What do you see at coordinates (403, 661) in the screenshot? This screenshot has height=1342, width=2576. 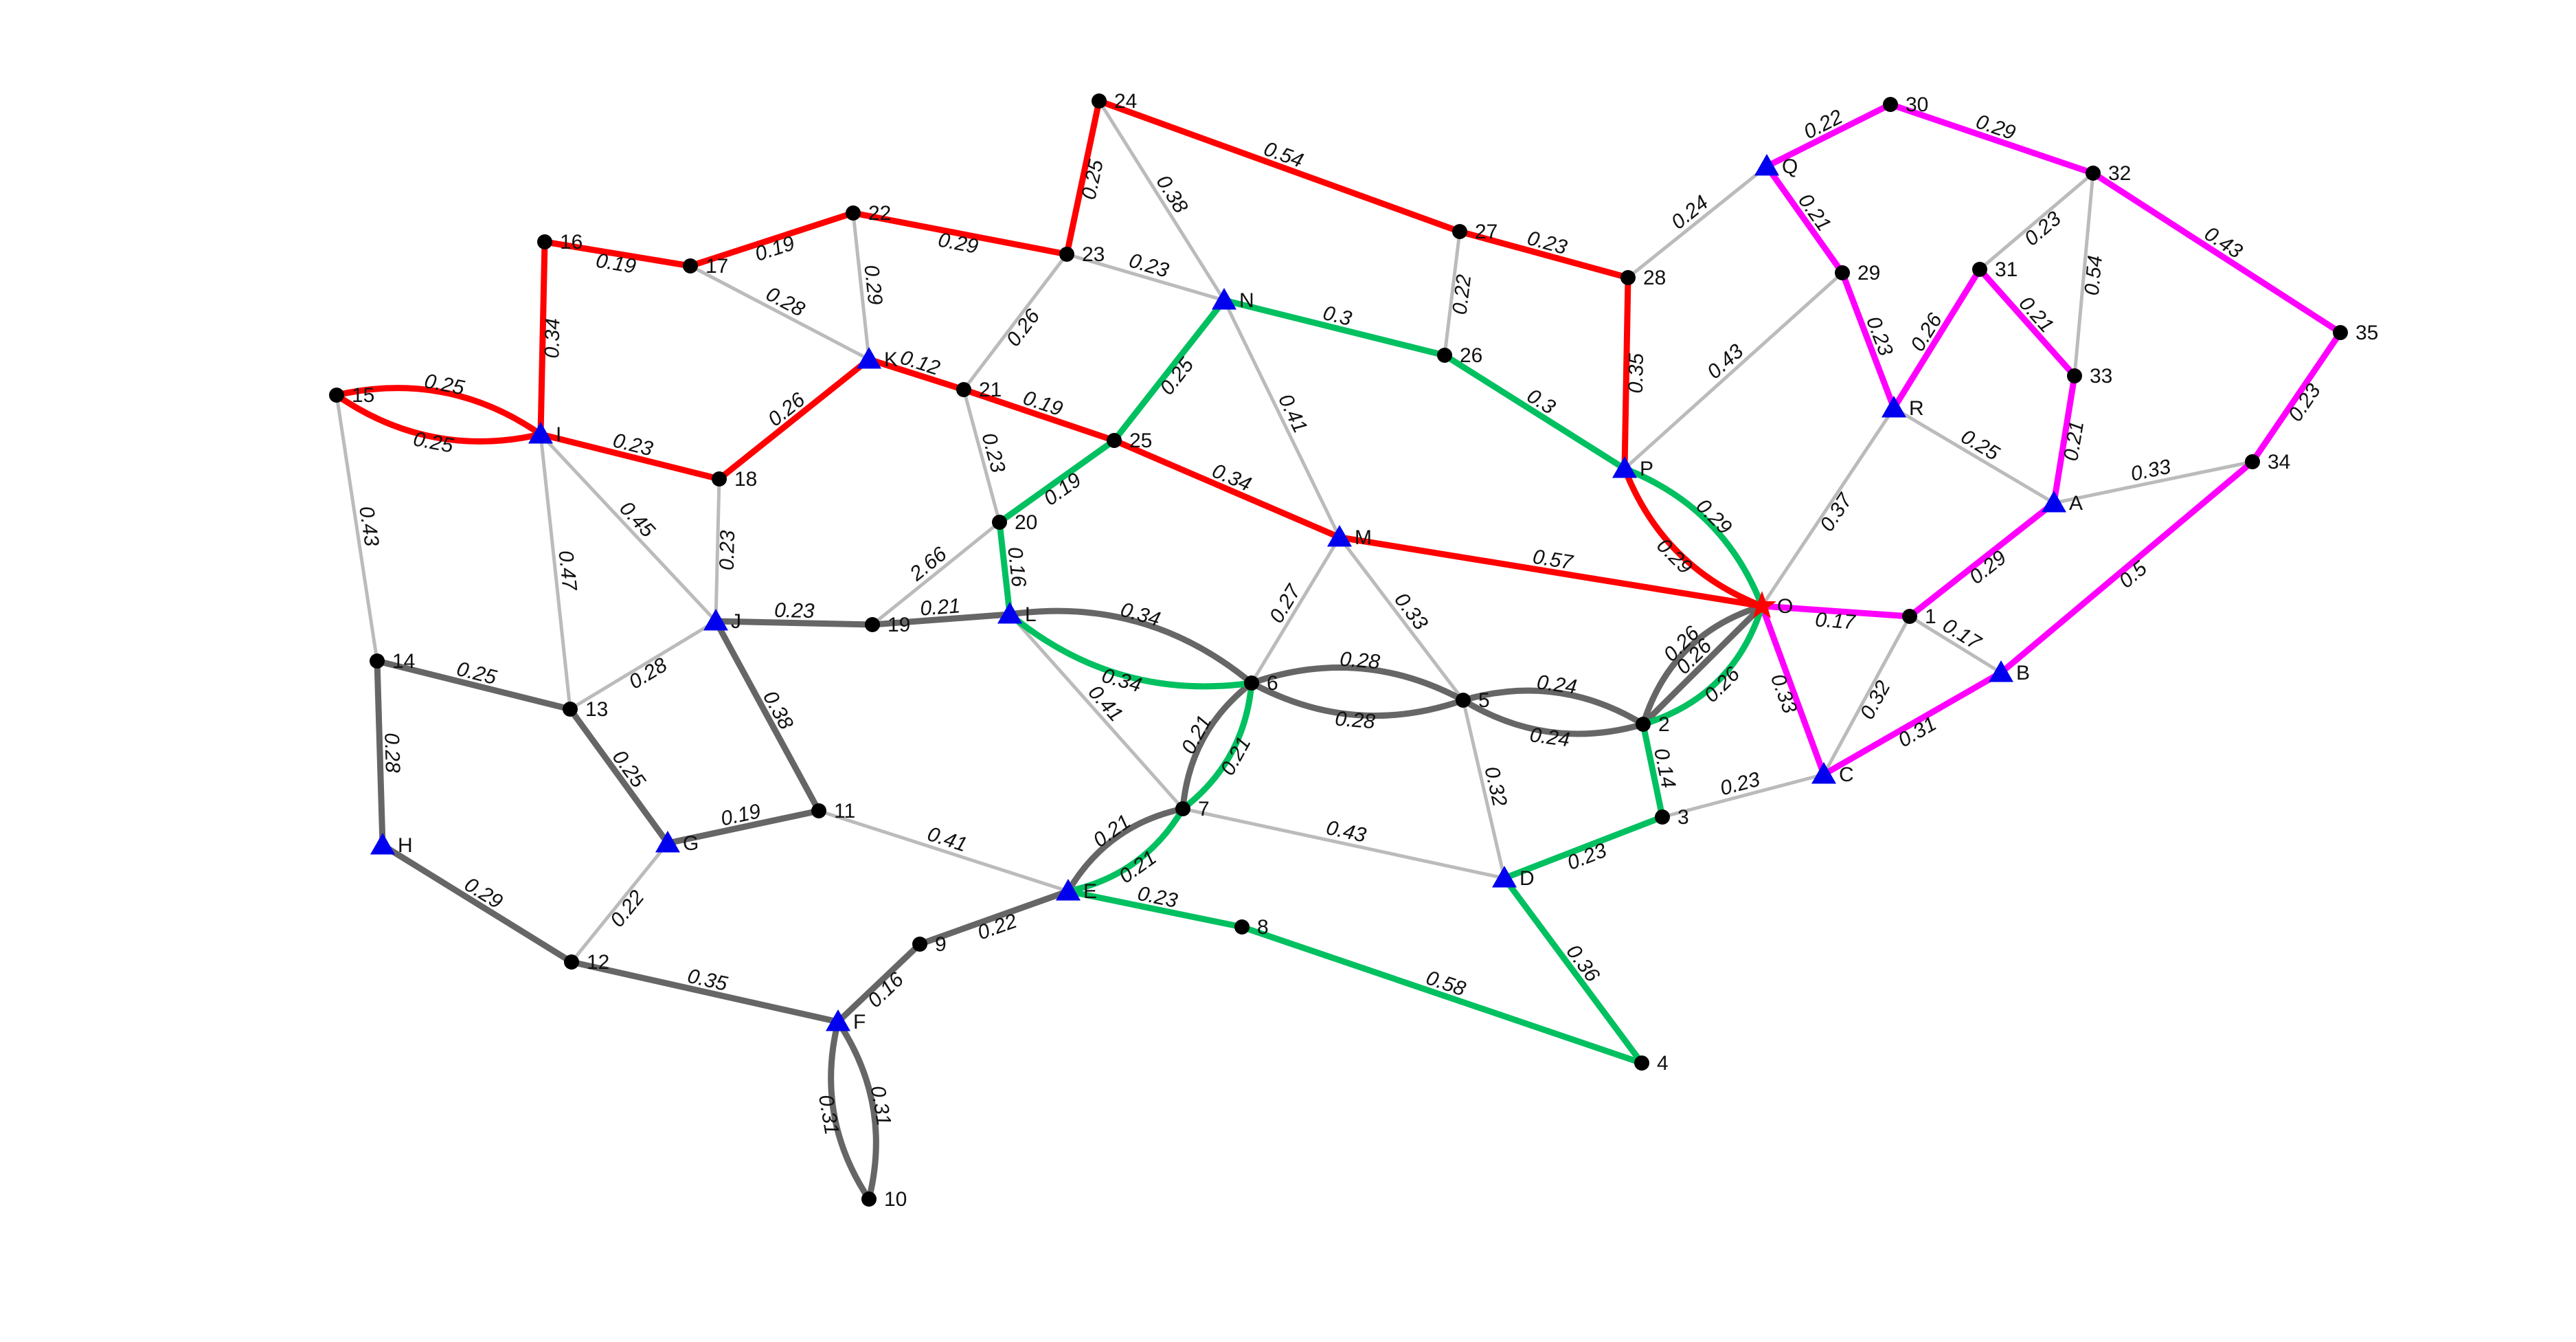 I see `node-label-14: 14` at bounding box center [403, 661].